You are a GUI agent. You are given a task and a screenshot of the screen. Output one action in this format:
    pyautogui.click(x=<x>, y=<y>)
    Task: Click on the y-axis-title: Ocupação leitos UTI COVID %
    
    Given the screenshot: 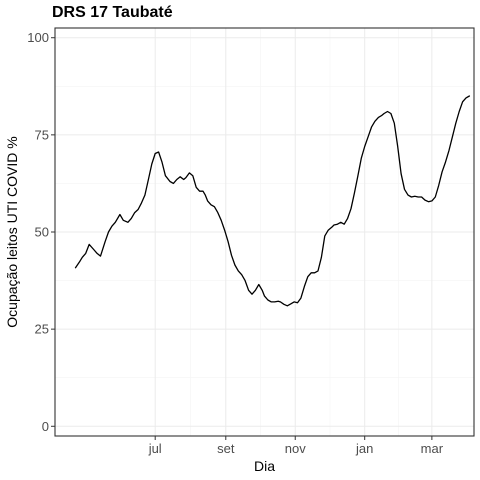 What is the action you would take?
    pyautogui.click(x=12, y=231)
    